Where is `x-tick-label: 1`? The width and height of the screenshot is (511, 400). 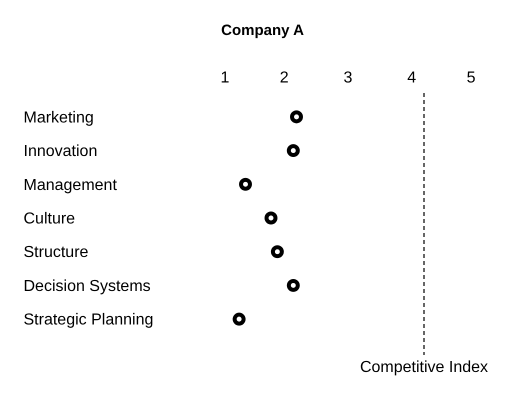 x-tick-label: 1 is located at coordinates (225, 78).